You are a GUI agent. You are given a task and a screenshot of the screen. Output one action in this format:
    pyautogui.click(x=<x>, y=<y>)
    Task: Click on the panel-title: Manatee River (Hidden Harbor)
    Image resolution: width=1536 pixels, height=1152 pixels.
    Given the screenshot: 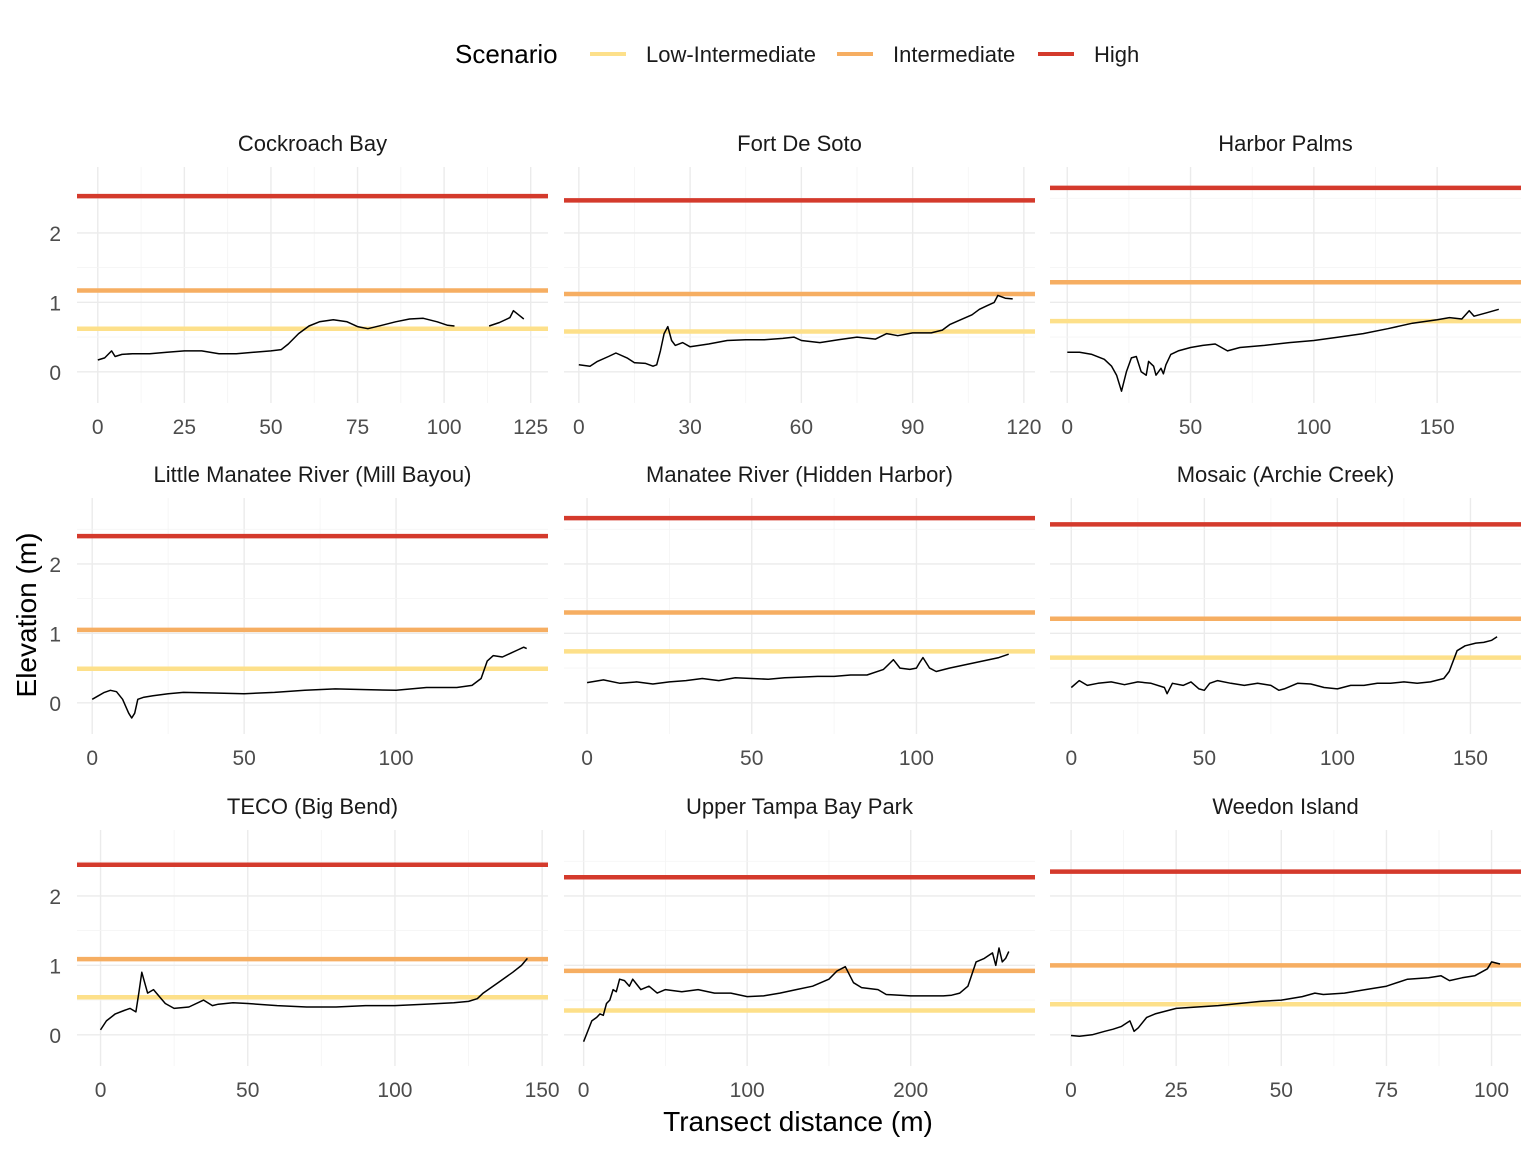 What is the action you would take?
    pyautogui.click(x=799, y=474)
    